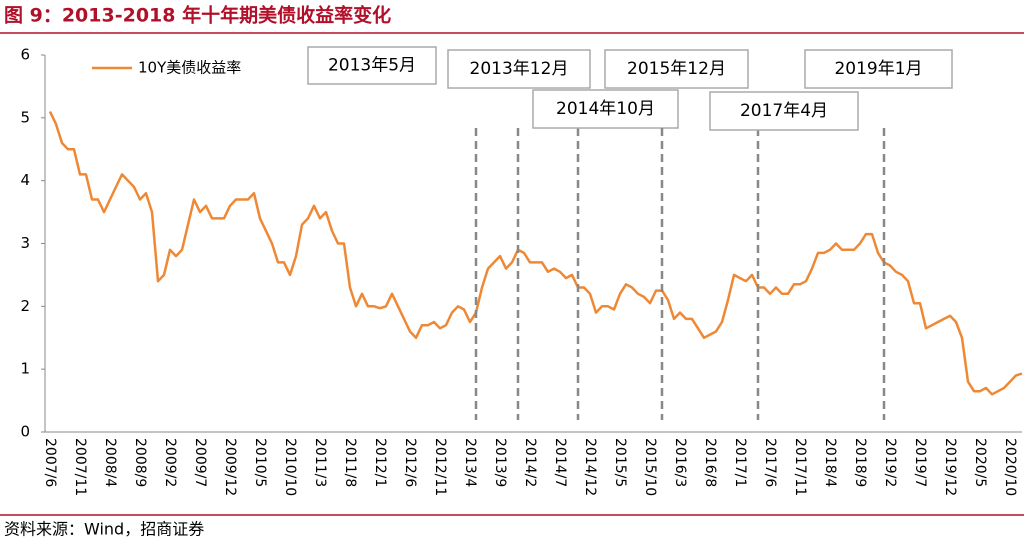  I want to click on y-tick-label: 1, so click(25, 369).